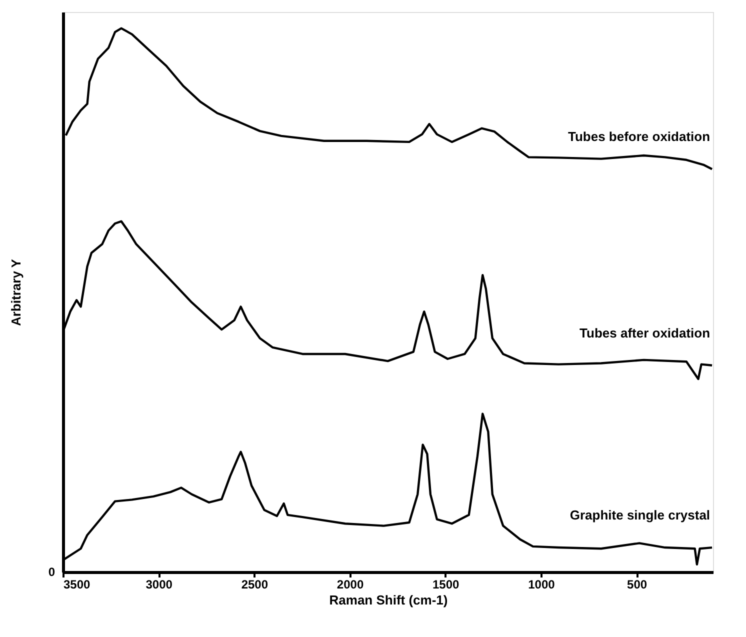  I want to click on y-axis-title: Arbitrary Y, so click(16, 292).